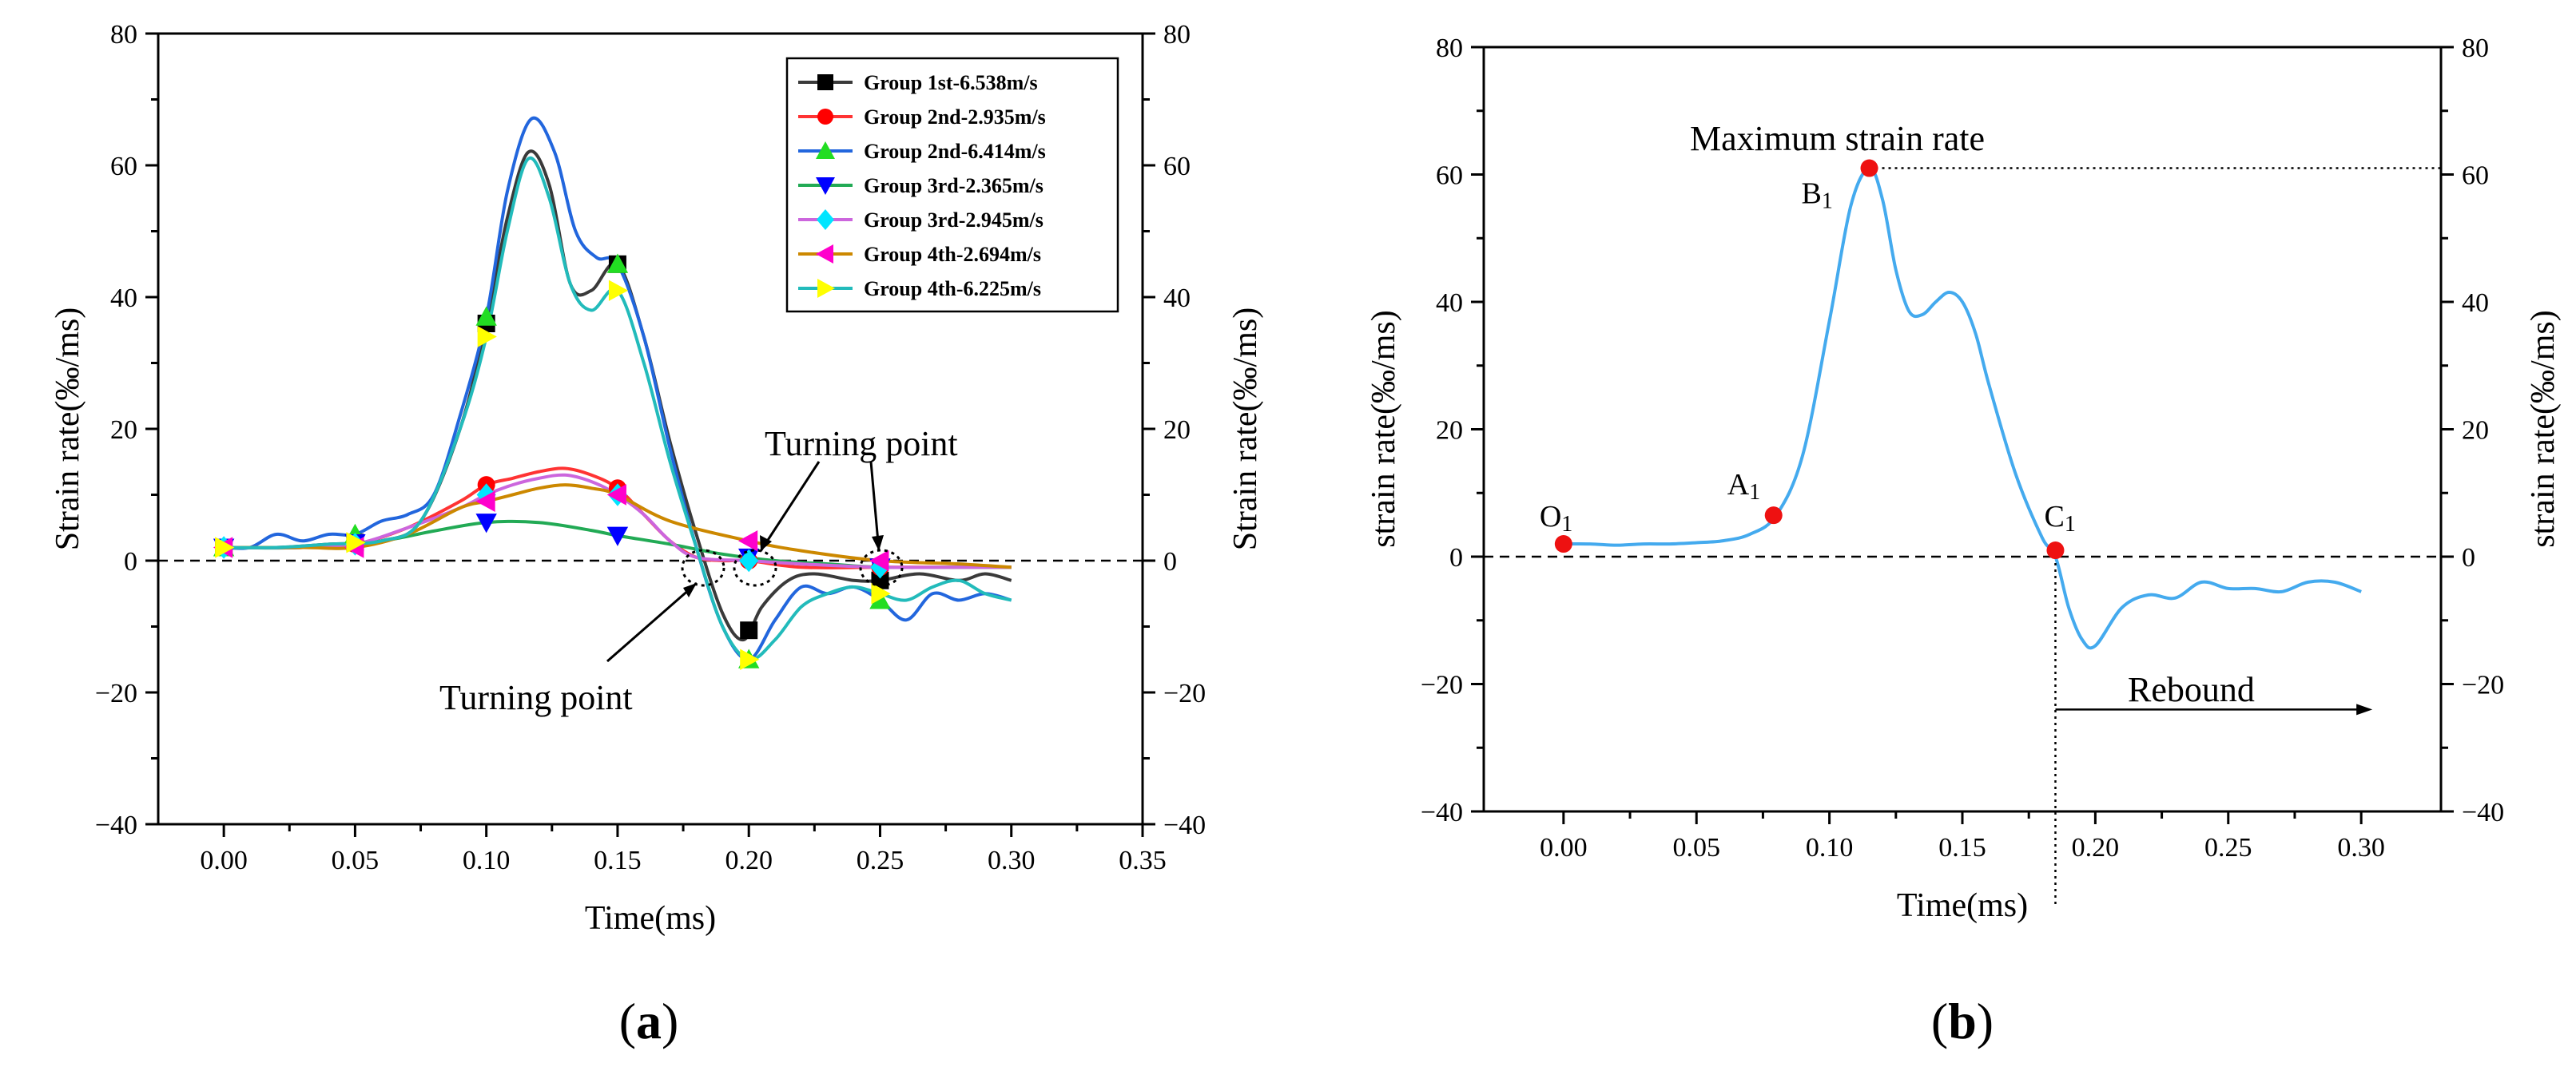 The image size is (2576, 1067). I want to click on turning-point-annotations: Turning point Turning point, so click(698, 570).